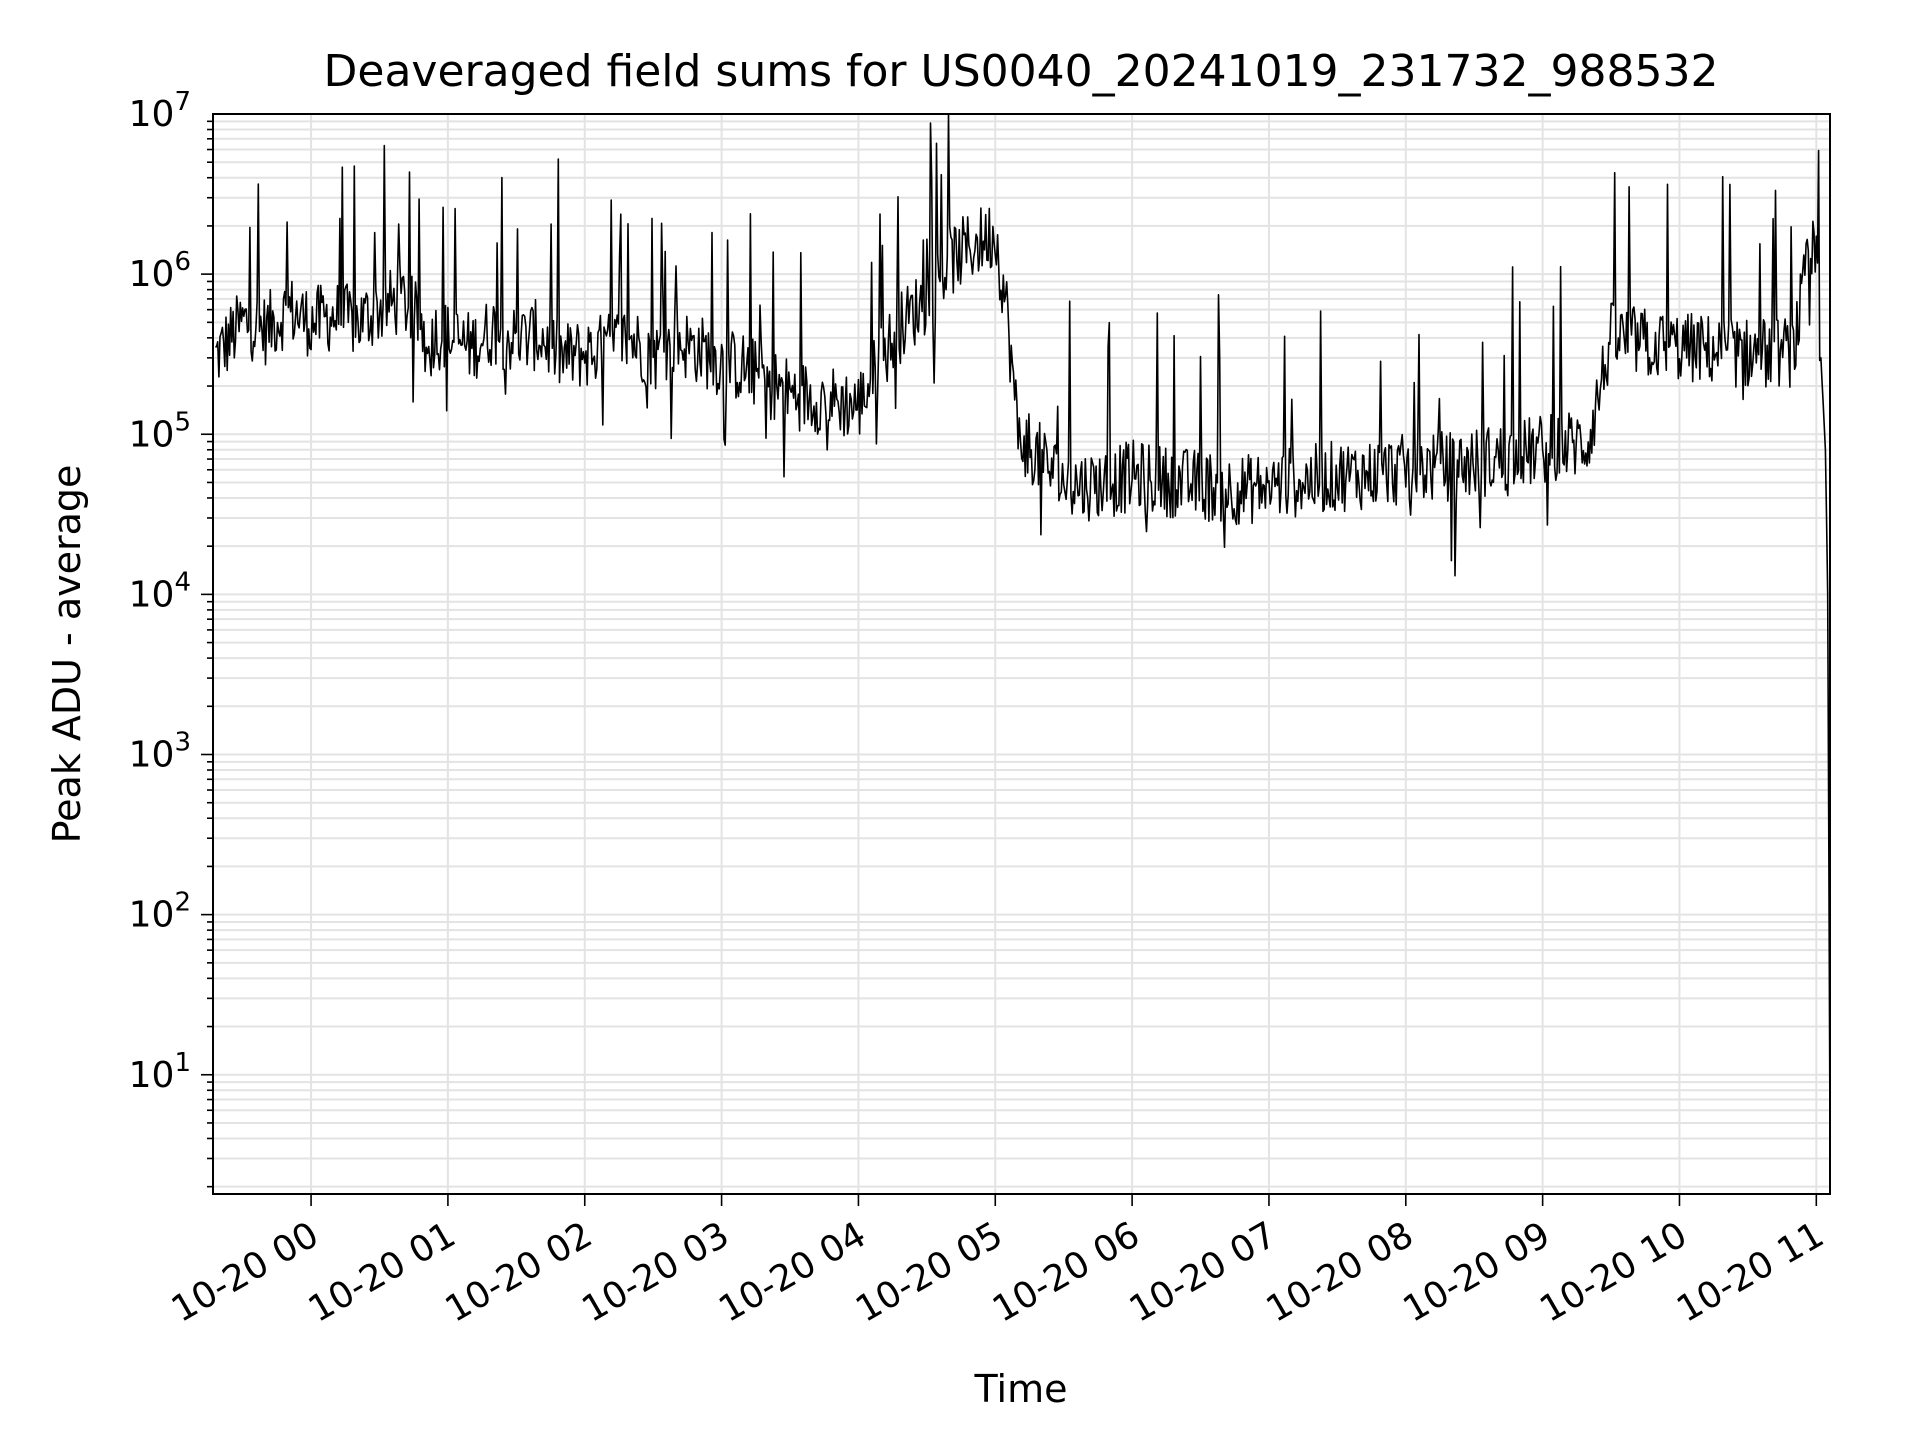 The image size is (1920, 1440). I want to click on x-tick-label: 10-20 05, so click(929, 1272).